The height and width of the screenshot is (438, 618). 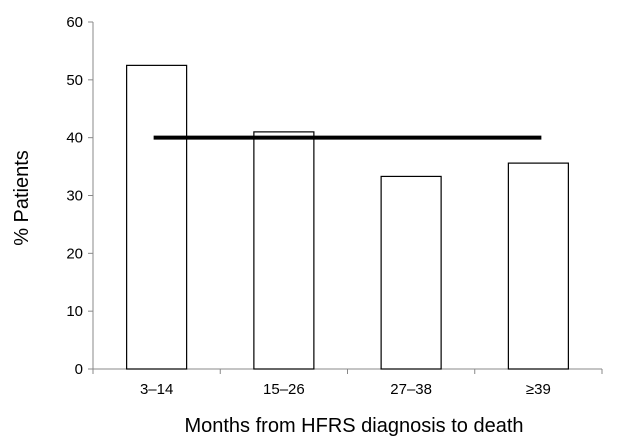 I want to click on y-tick-label: 0, so click(x=79, y=369).